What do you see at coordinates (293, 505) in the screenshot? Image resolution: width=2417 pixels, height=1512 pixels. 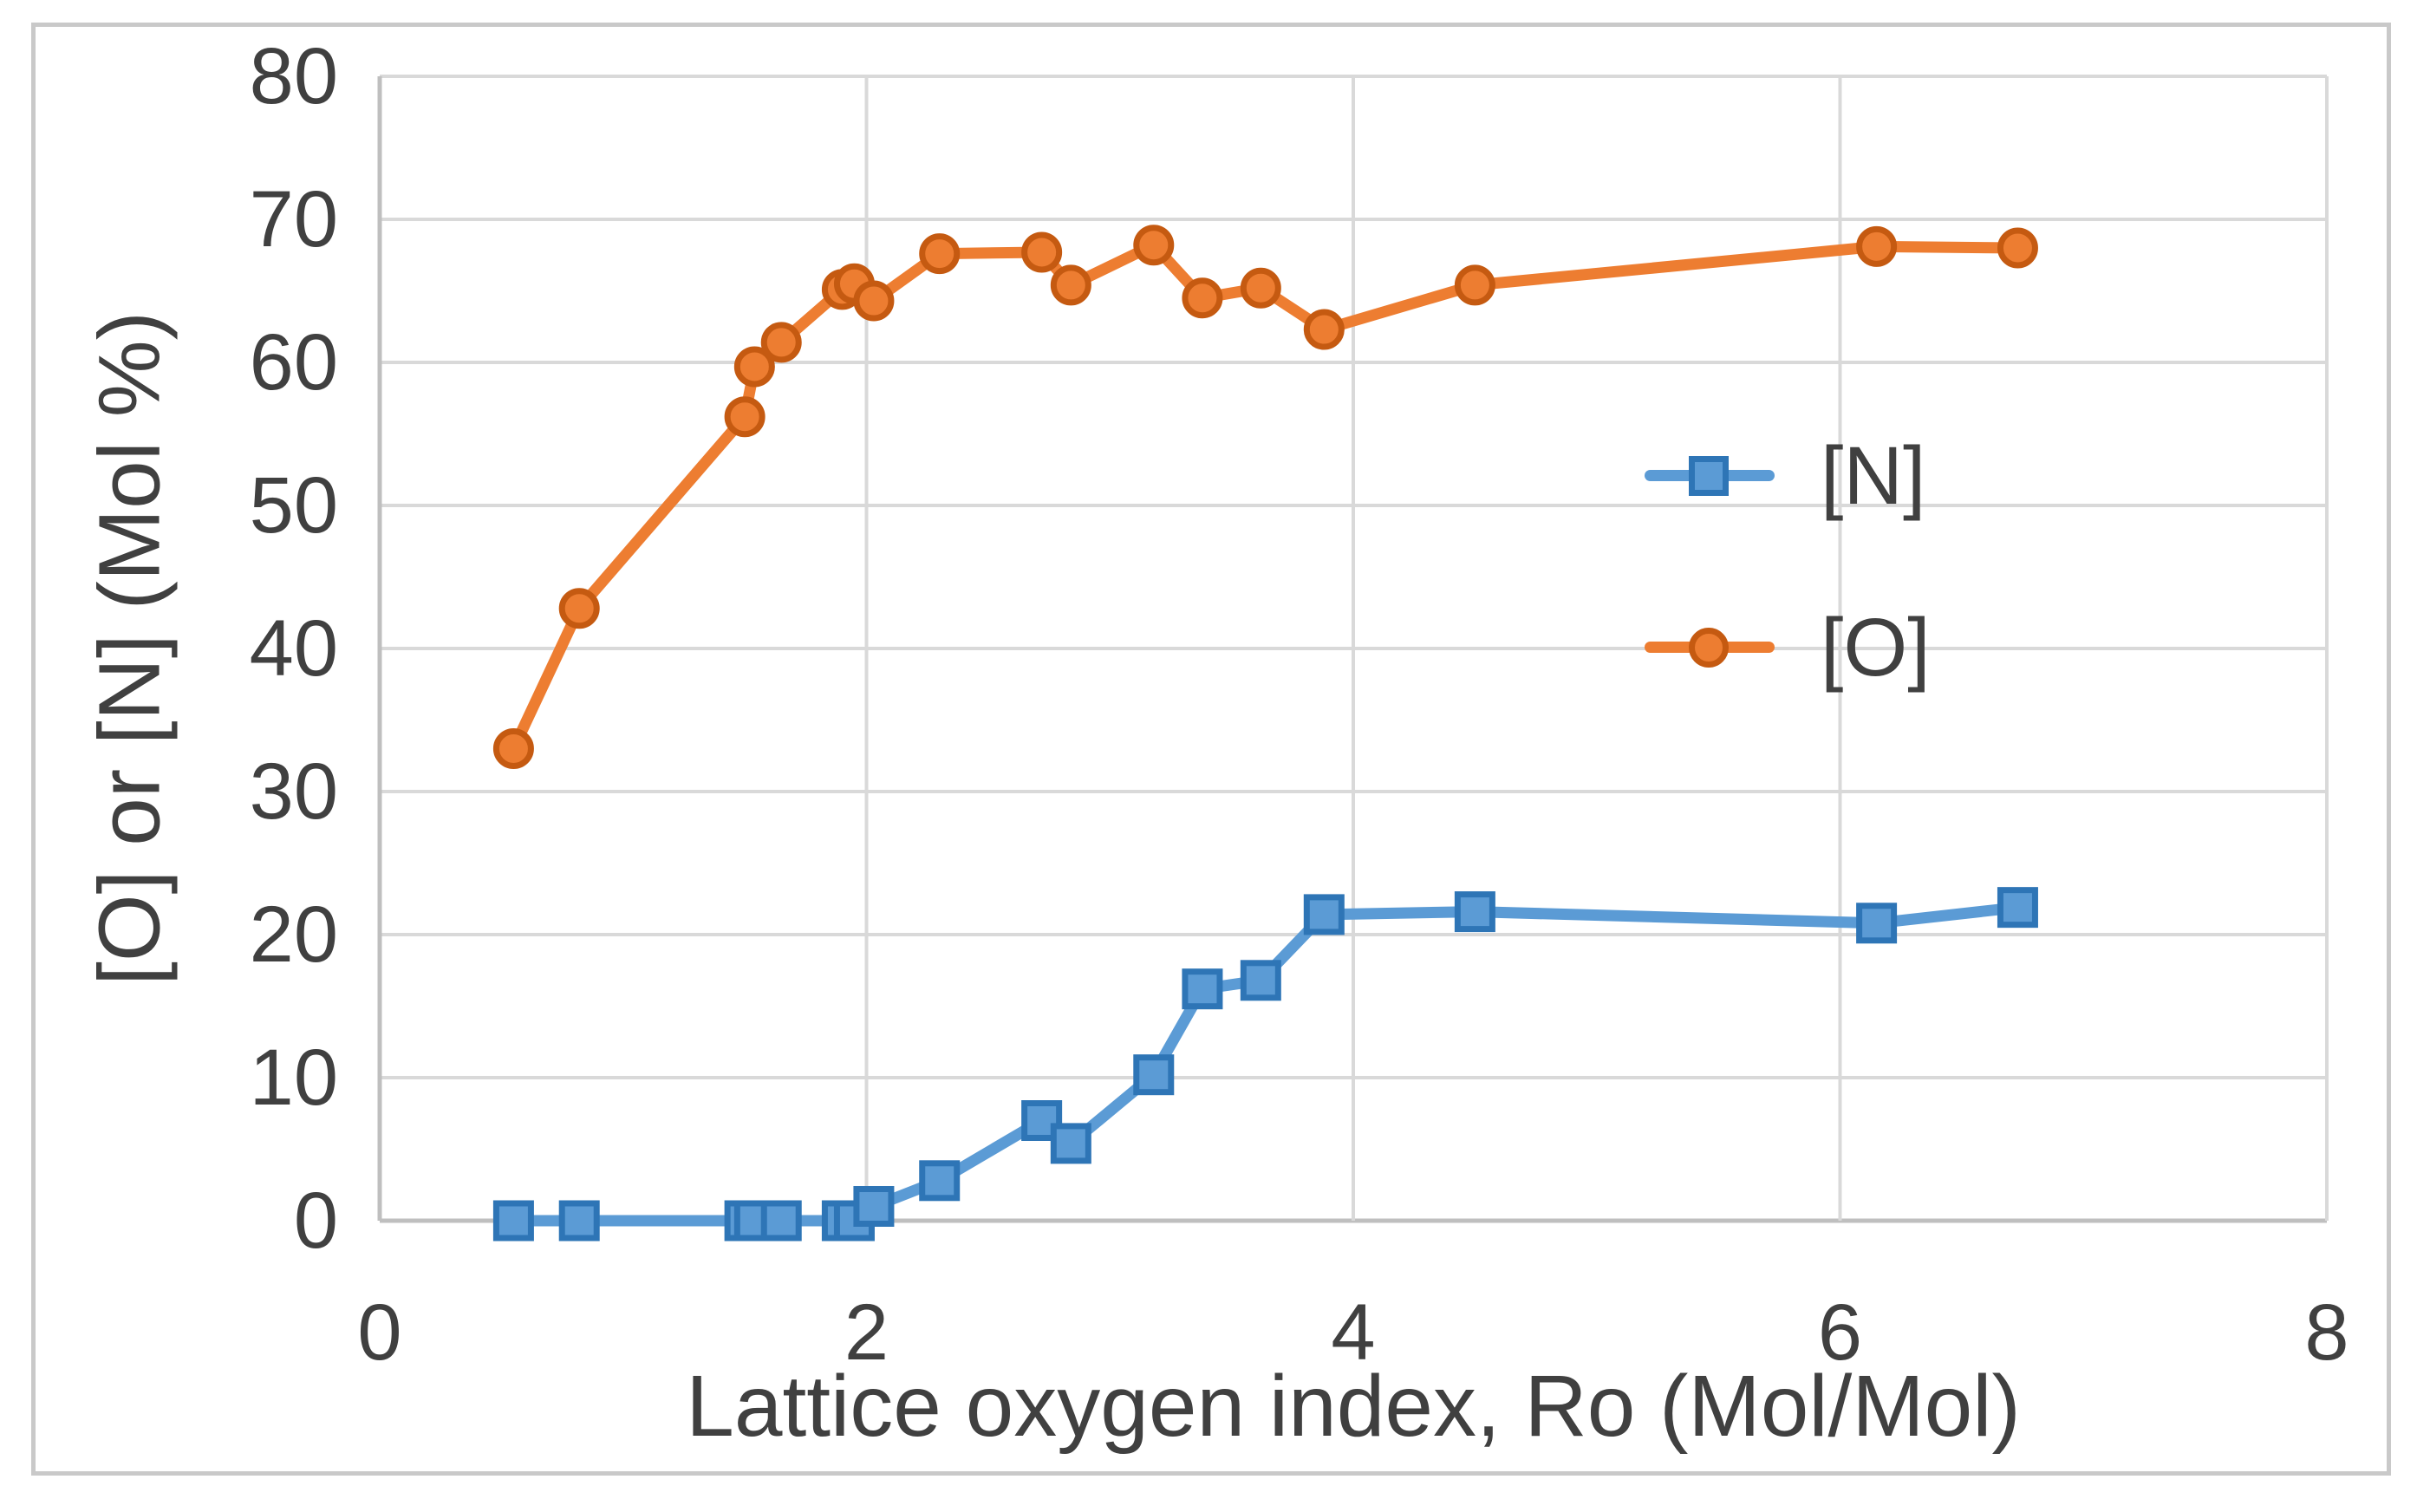 I see `y-tick-label: 50` at bounding box center [293, 505].